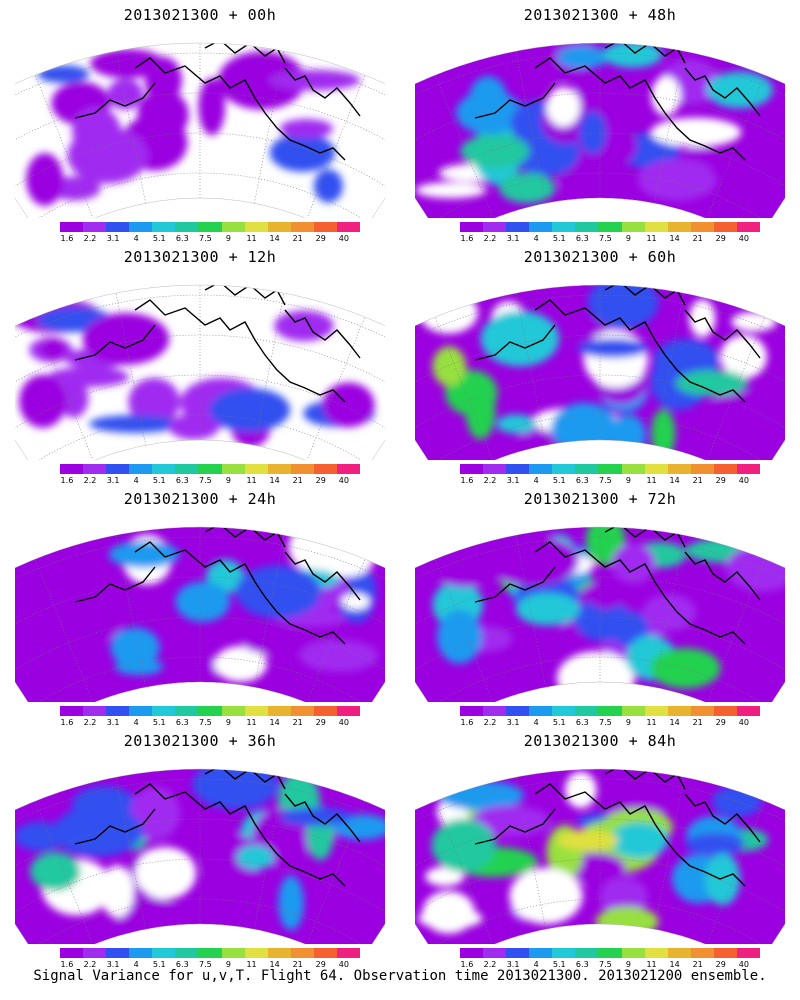 Image resolution: width=800 pixels, height=1000 pixels. What do you see at coordinates (490, 722) in the screenshot?
I see `colorbar-tick-label: 2.2` at bounding box center [490, 722].